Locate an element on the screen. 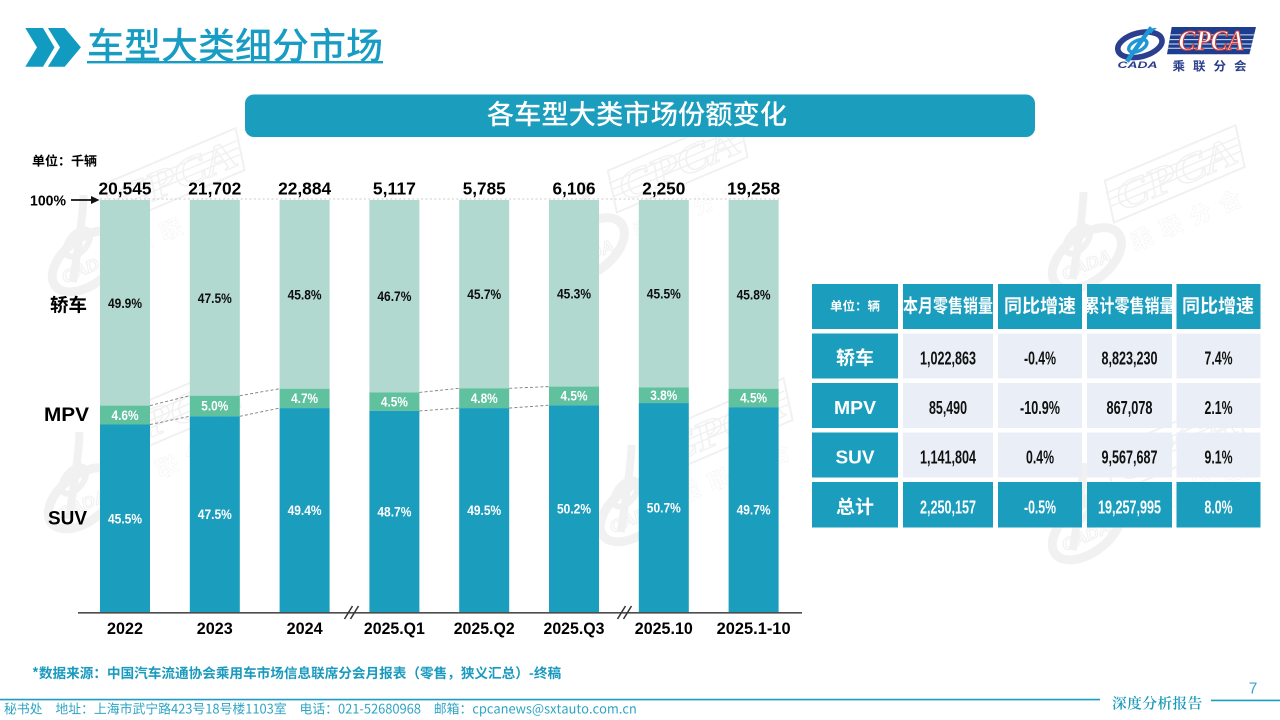  svg-text: 2025.Q3 is located at coordinates (574, 629).